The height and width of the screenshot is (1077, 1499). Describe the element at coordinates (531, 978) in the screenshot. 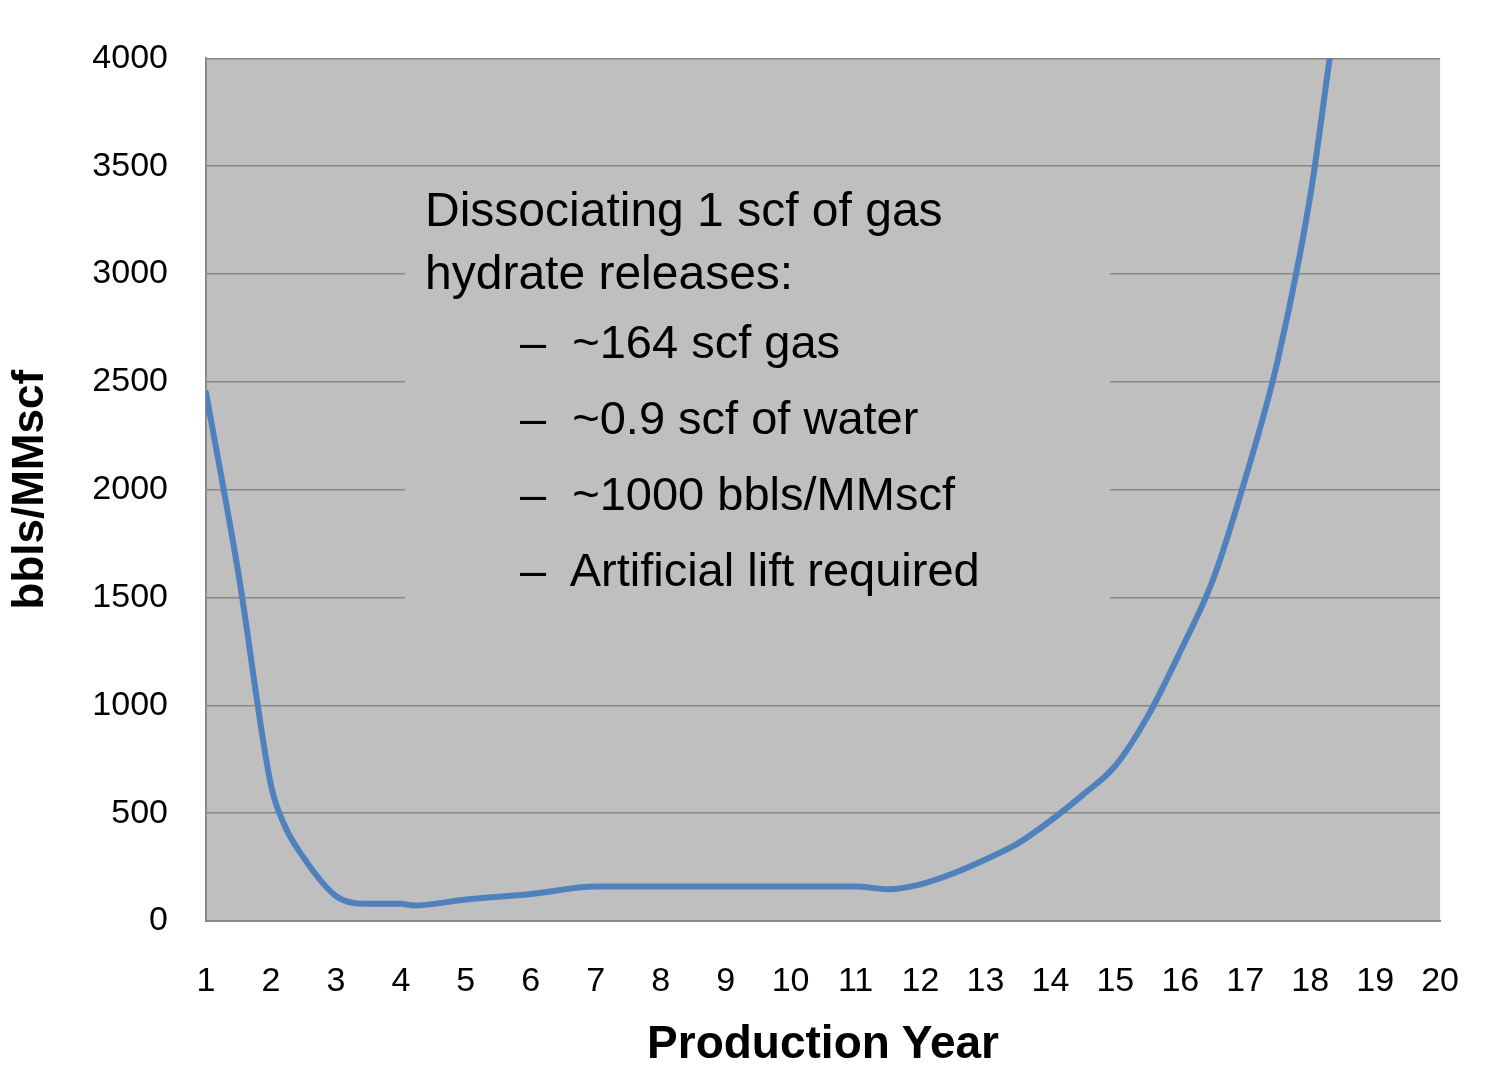

I see `x-tick-label: 6` at that location.